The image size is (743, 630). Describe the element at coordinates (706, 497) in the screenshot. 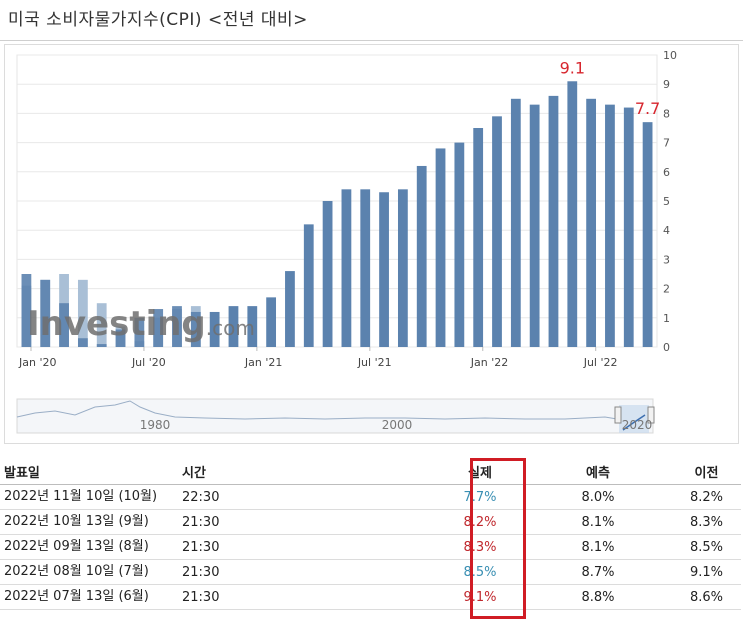

I see `cell-previous: 8.2%` at that location.